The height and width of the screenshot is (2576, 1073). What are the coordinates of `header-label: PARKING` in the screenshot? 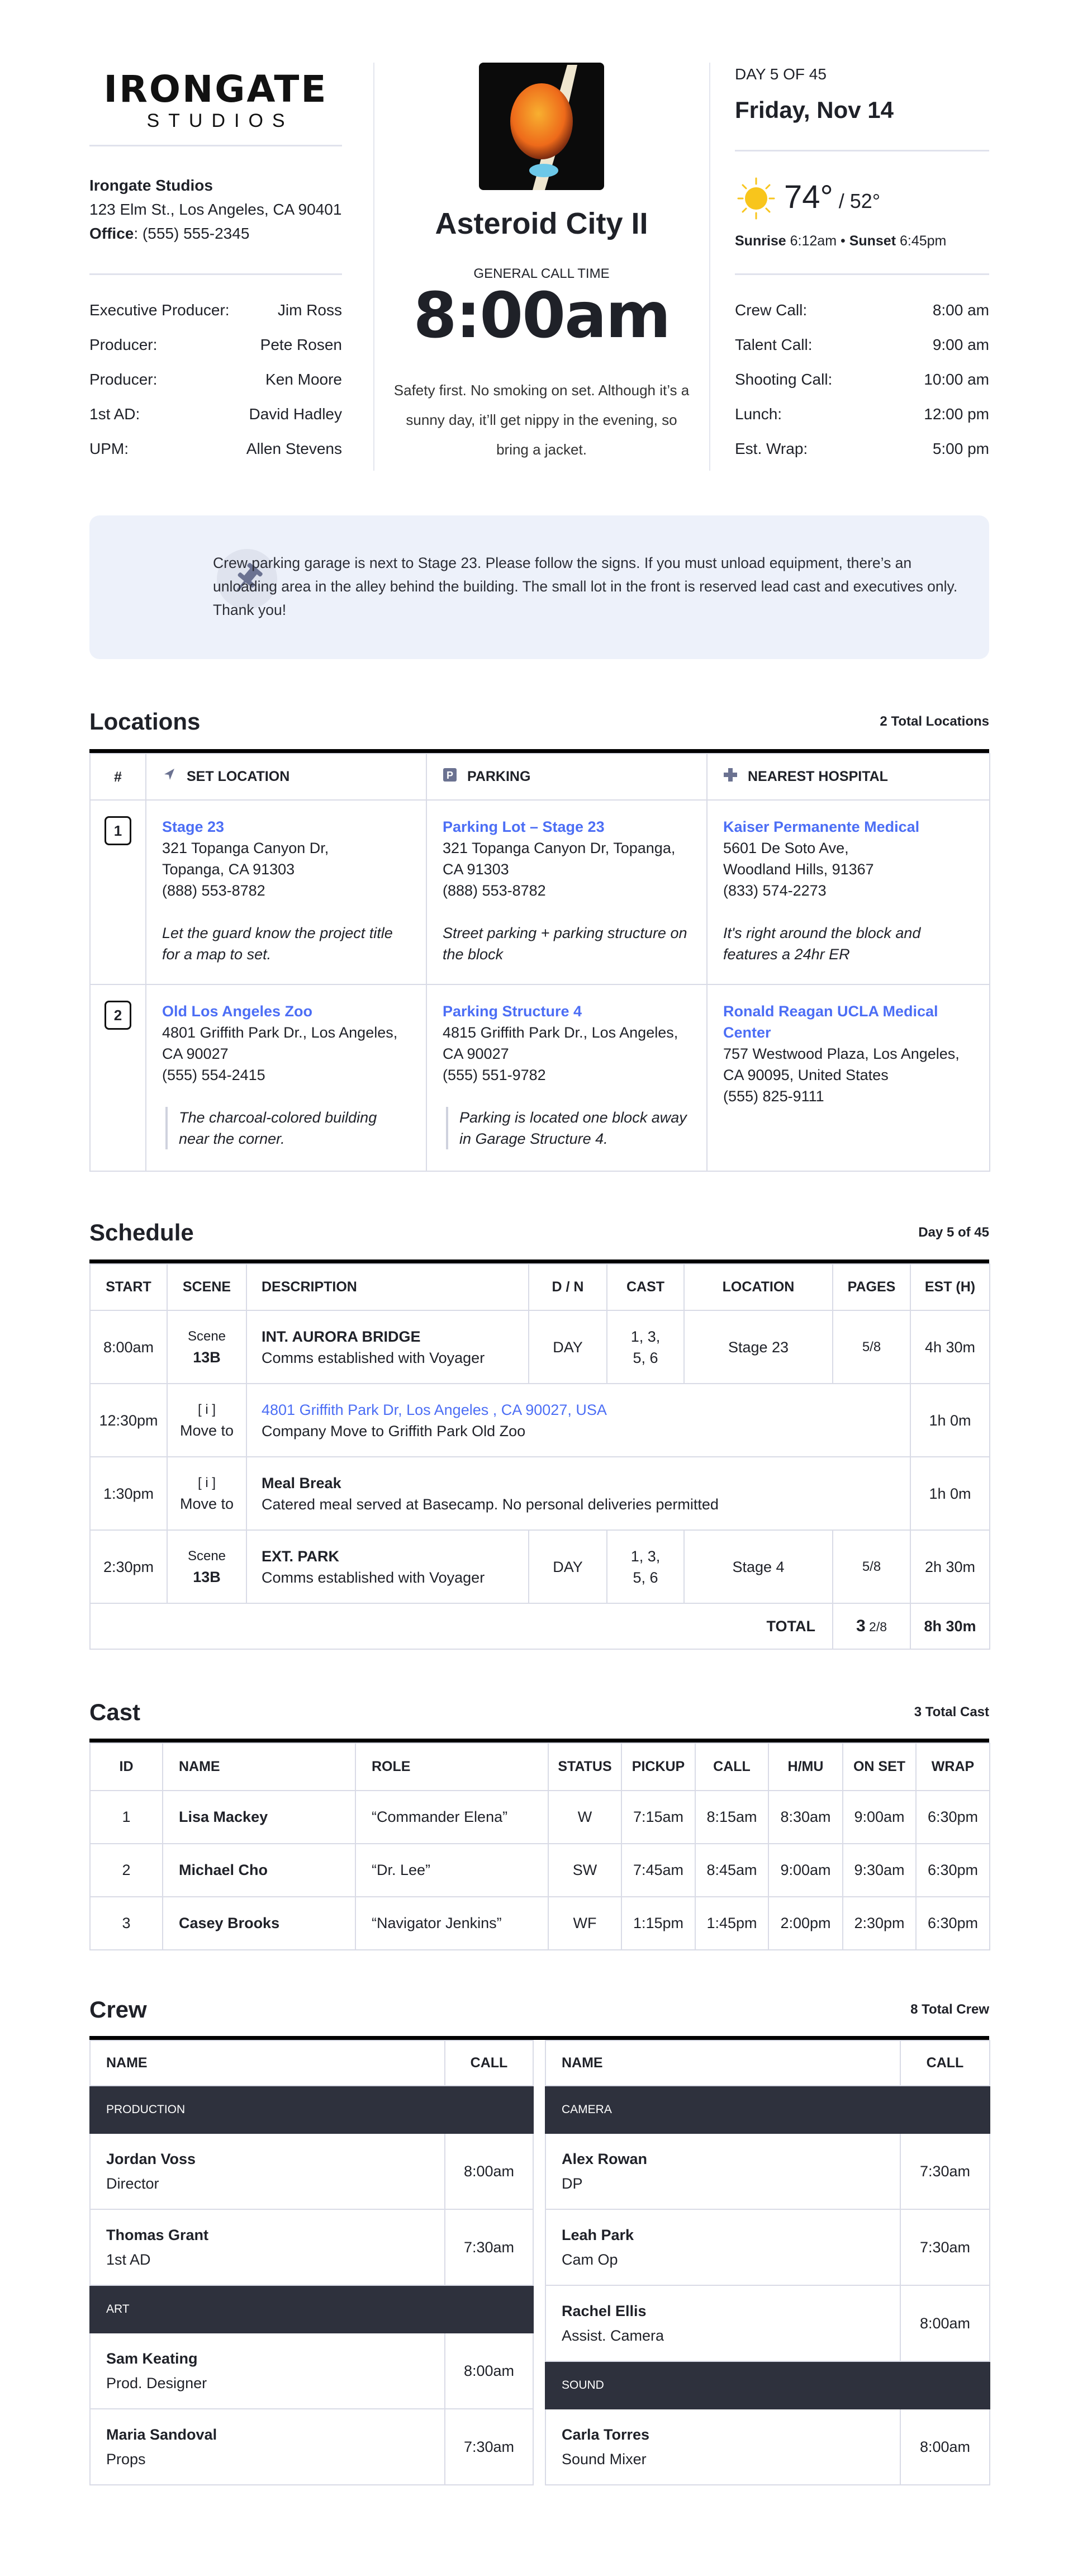 It's located at (499, 777).